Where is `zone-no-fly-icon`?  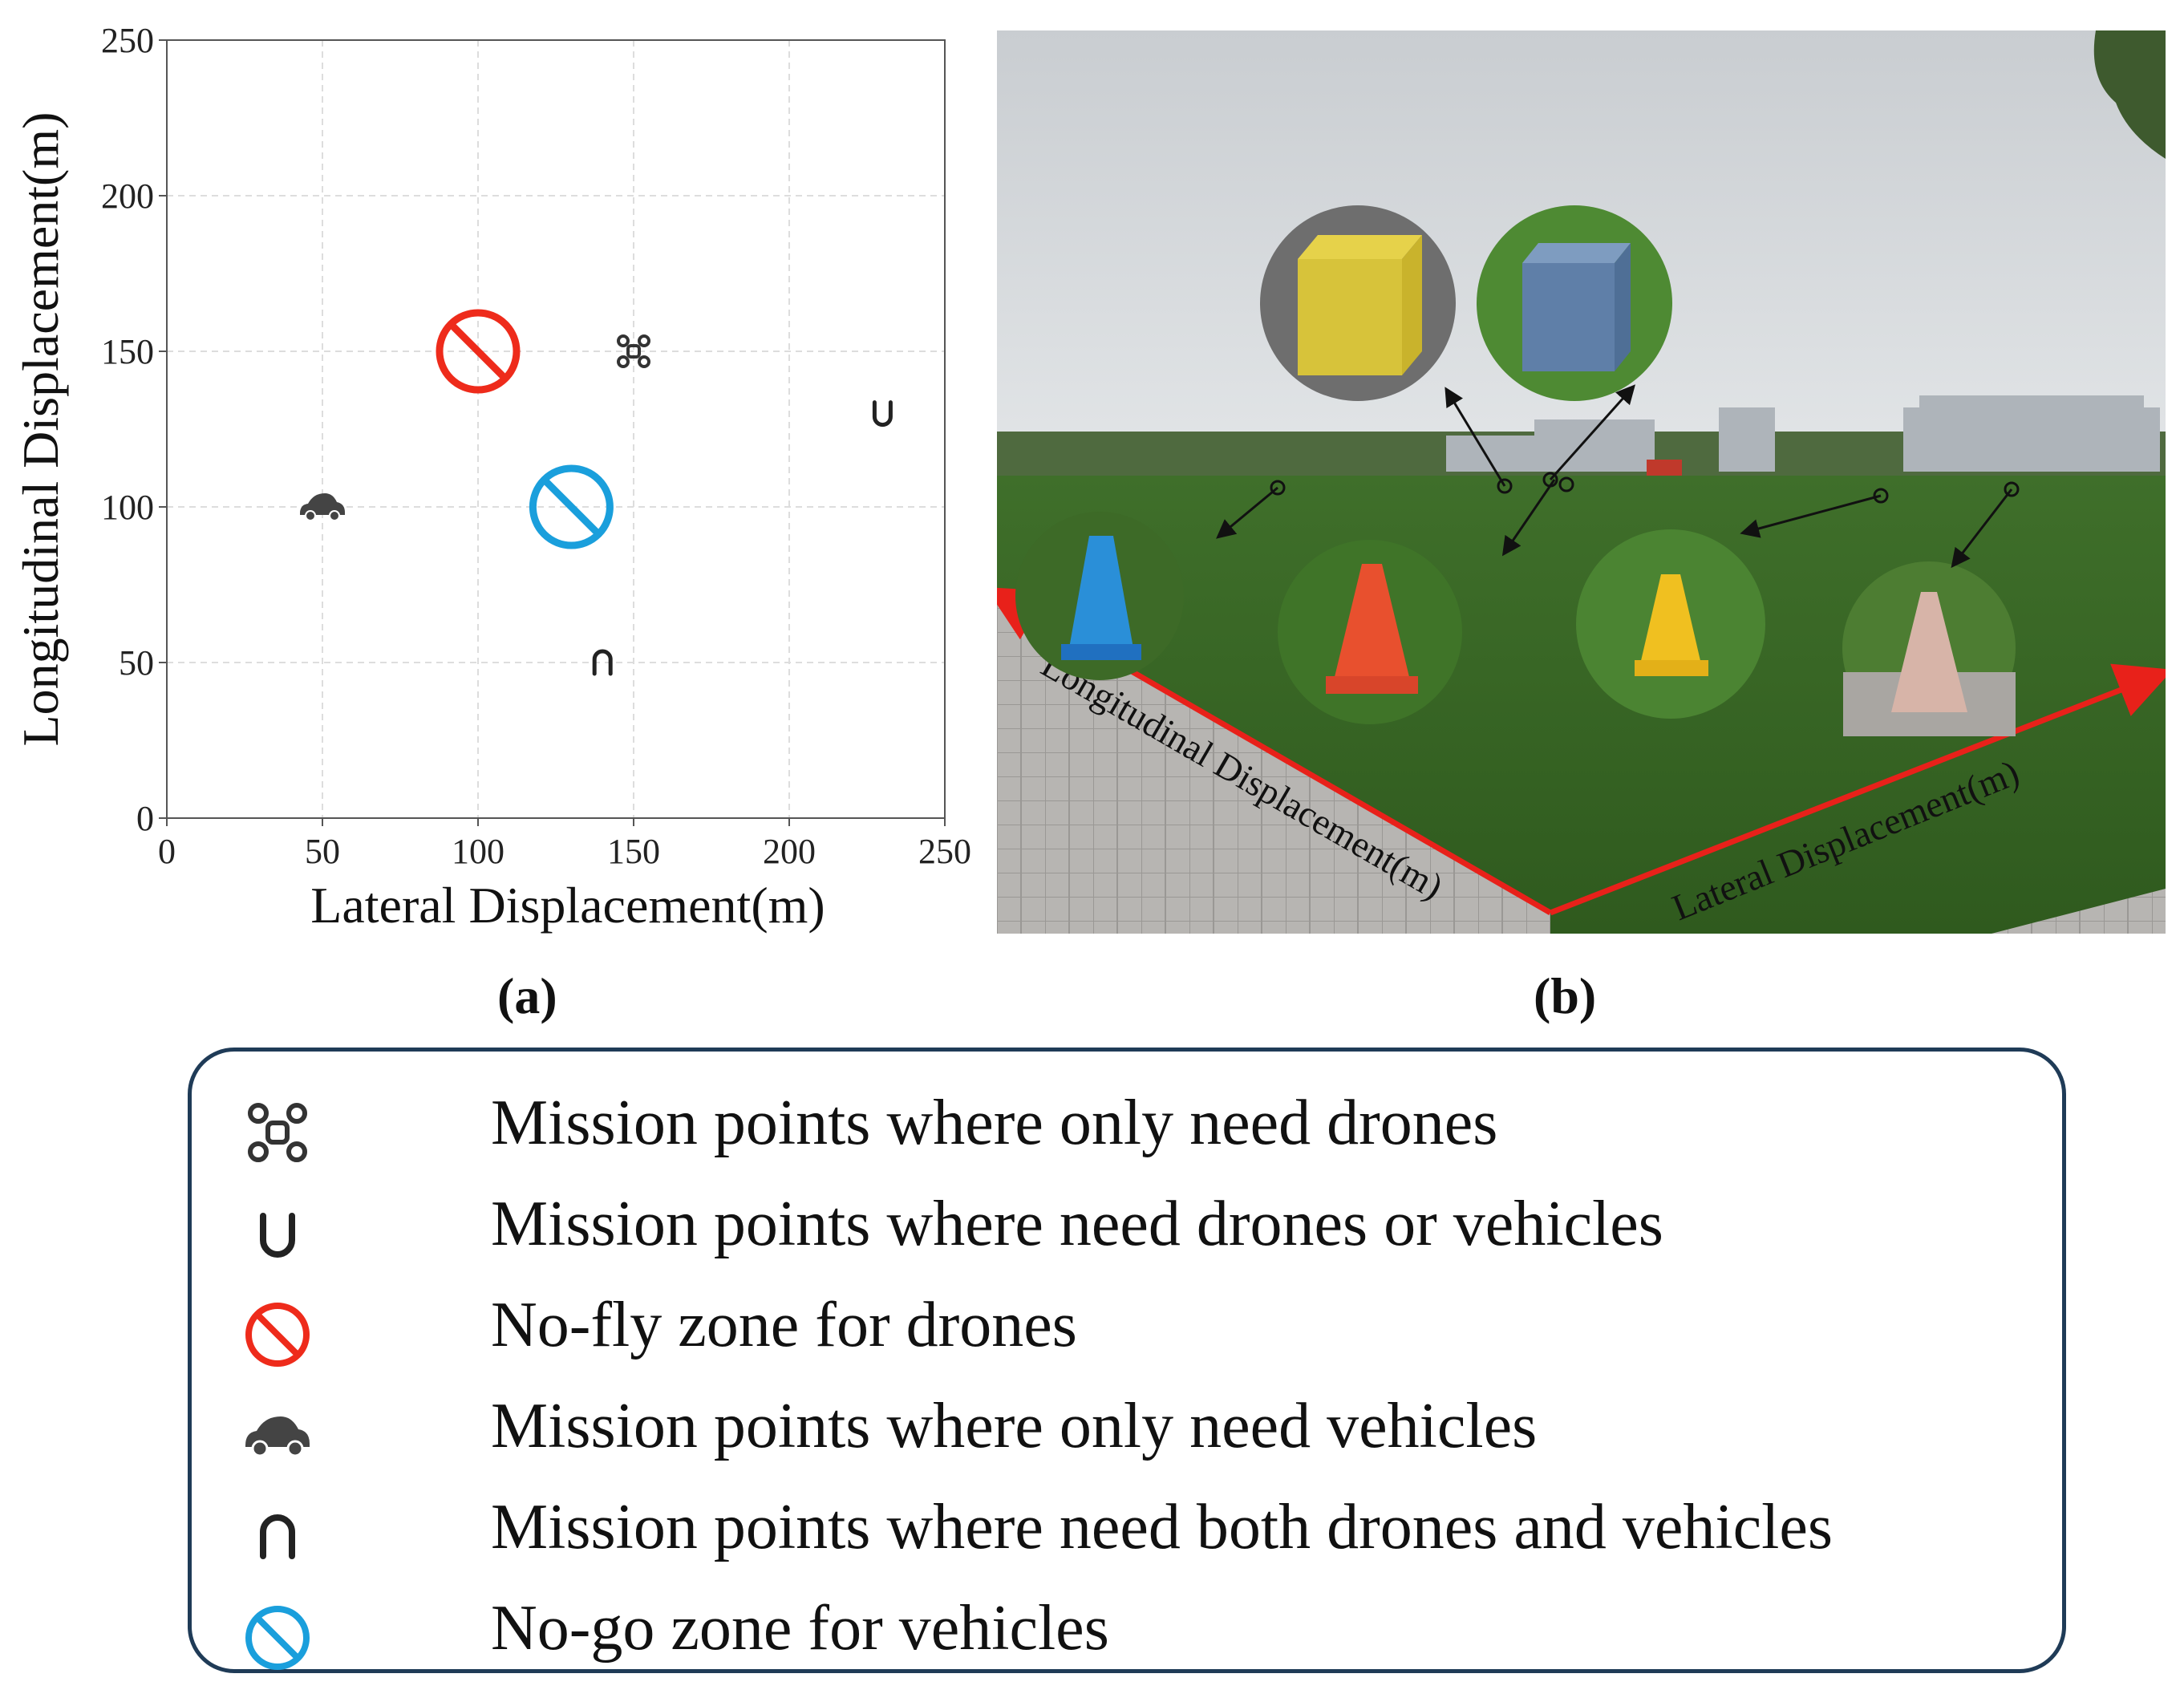 zone-no-fly-icon is located at coordinates (479, 351).